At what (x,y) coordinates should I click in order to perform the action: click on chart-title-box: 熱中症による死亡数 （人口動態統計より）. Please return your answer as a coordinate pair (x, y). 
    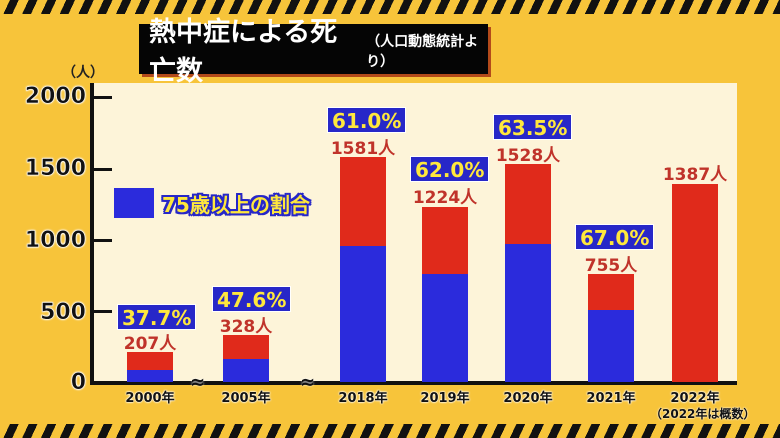
    Looking at the image, I should click on (313, 52).